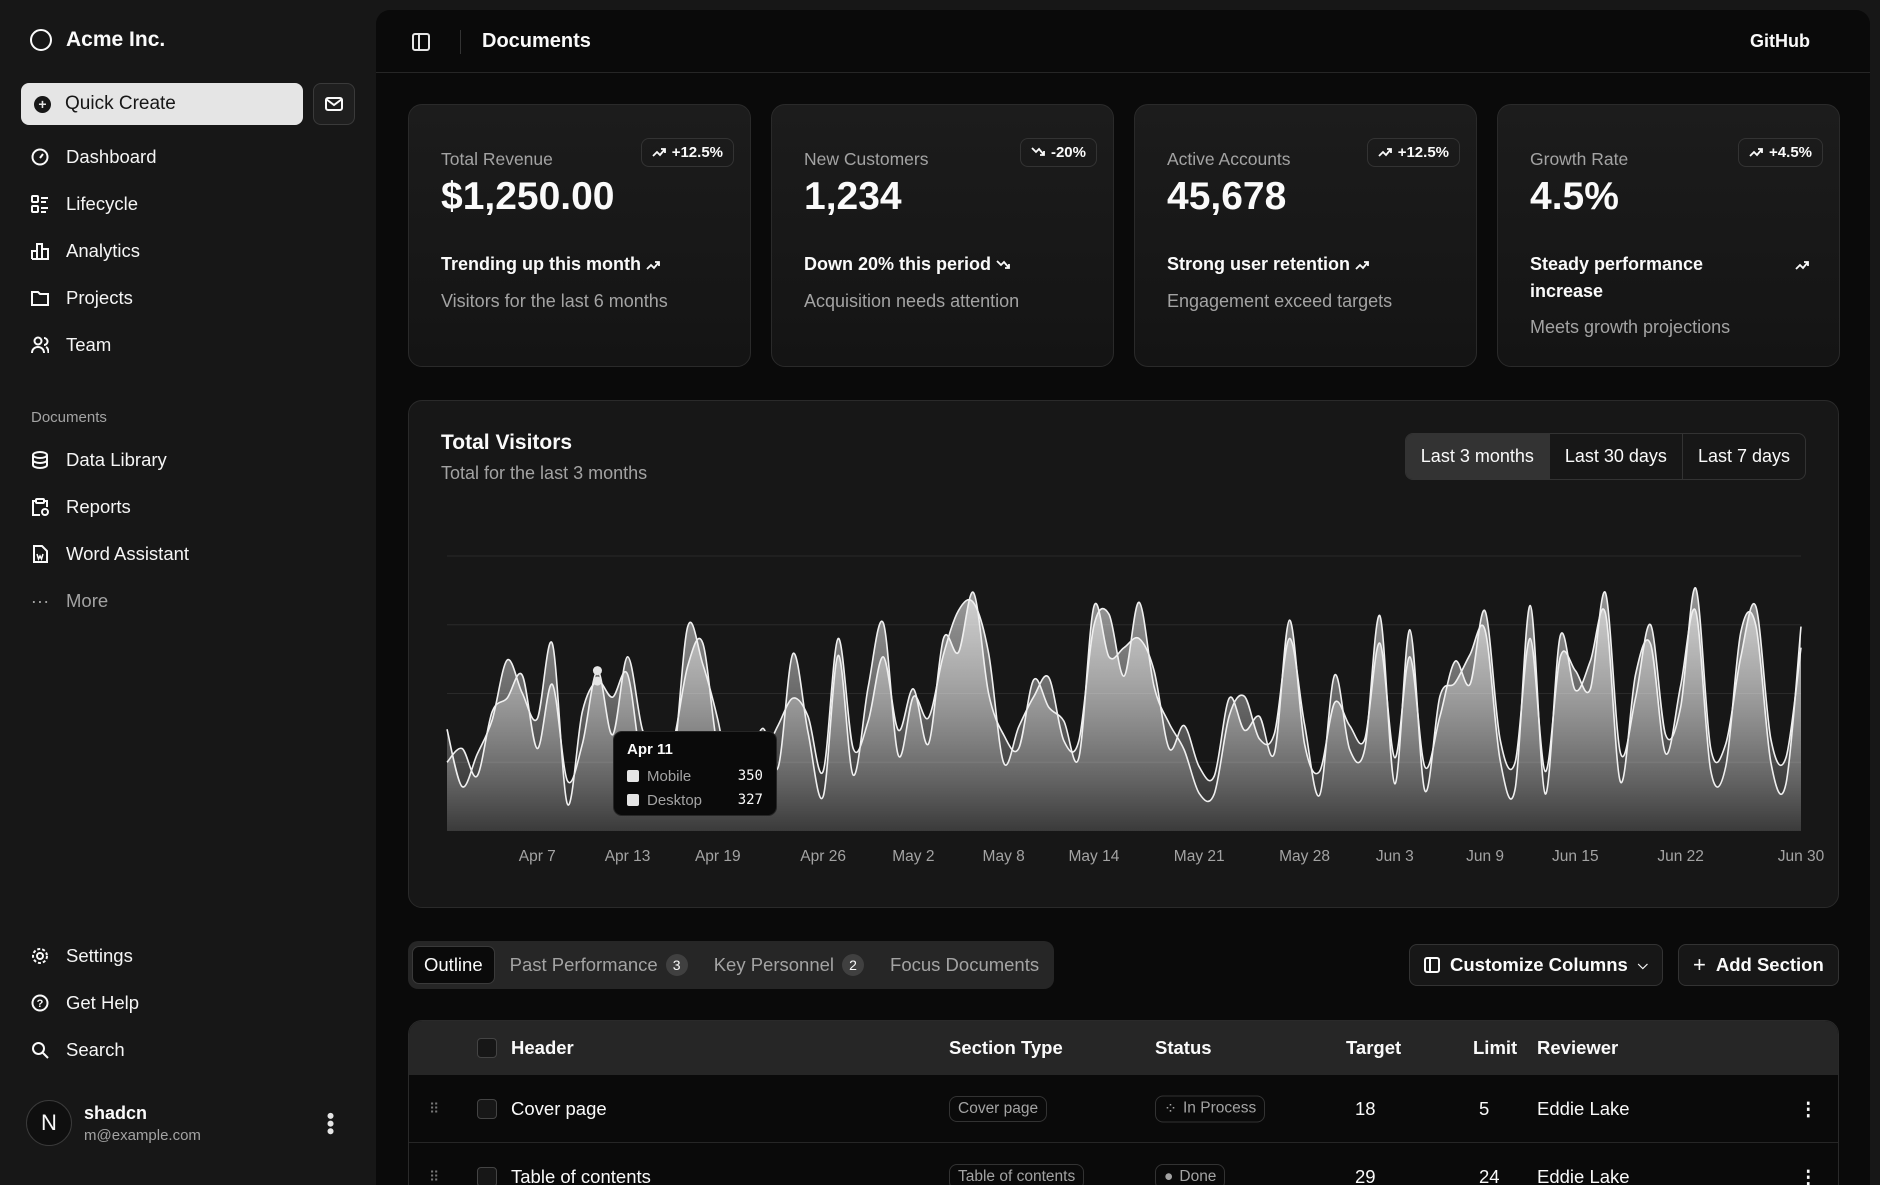 This screenshot has height=1185, width=1880. What do you see at coordinates (109, 554) in the screenshot?
I see `sidebar-item-word-assistant: Word Assistant` at bounding box center [109, 554].